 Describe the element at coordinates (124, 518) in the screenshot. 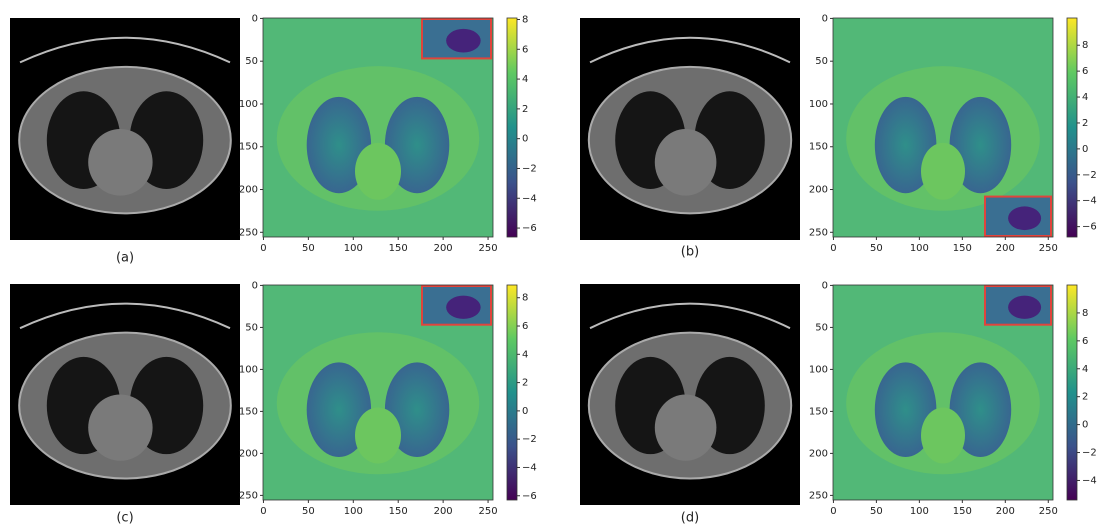

I see `panel-label: (c)` at that location.